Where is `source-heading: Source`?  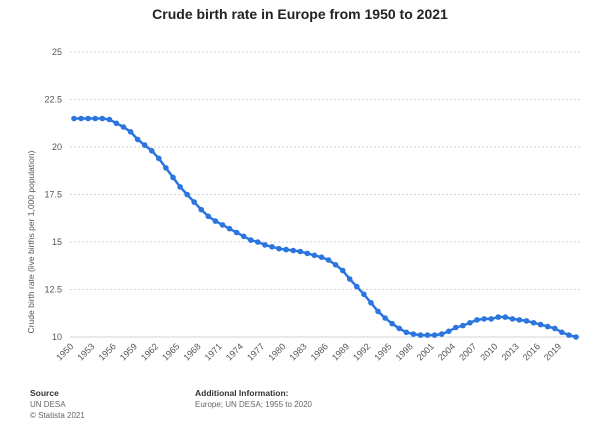 source-heading: Source is located at coordinates (44, 393).